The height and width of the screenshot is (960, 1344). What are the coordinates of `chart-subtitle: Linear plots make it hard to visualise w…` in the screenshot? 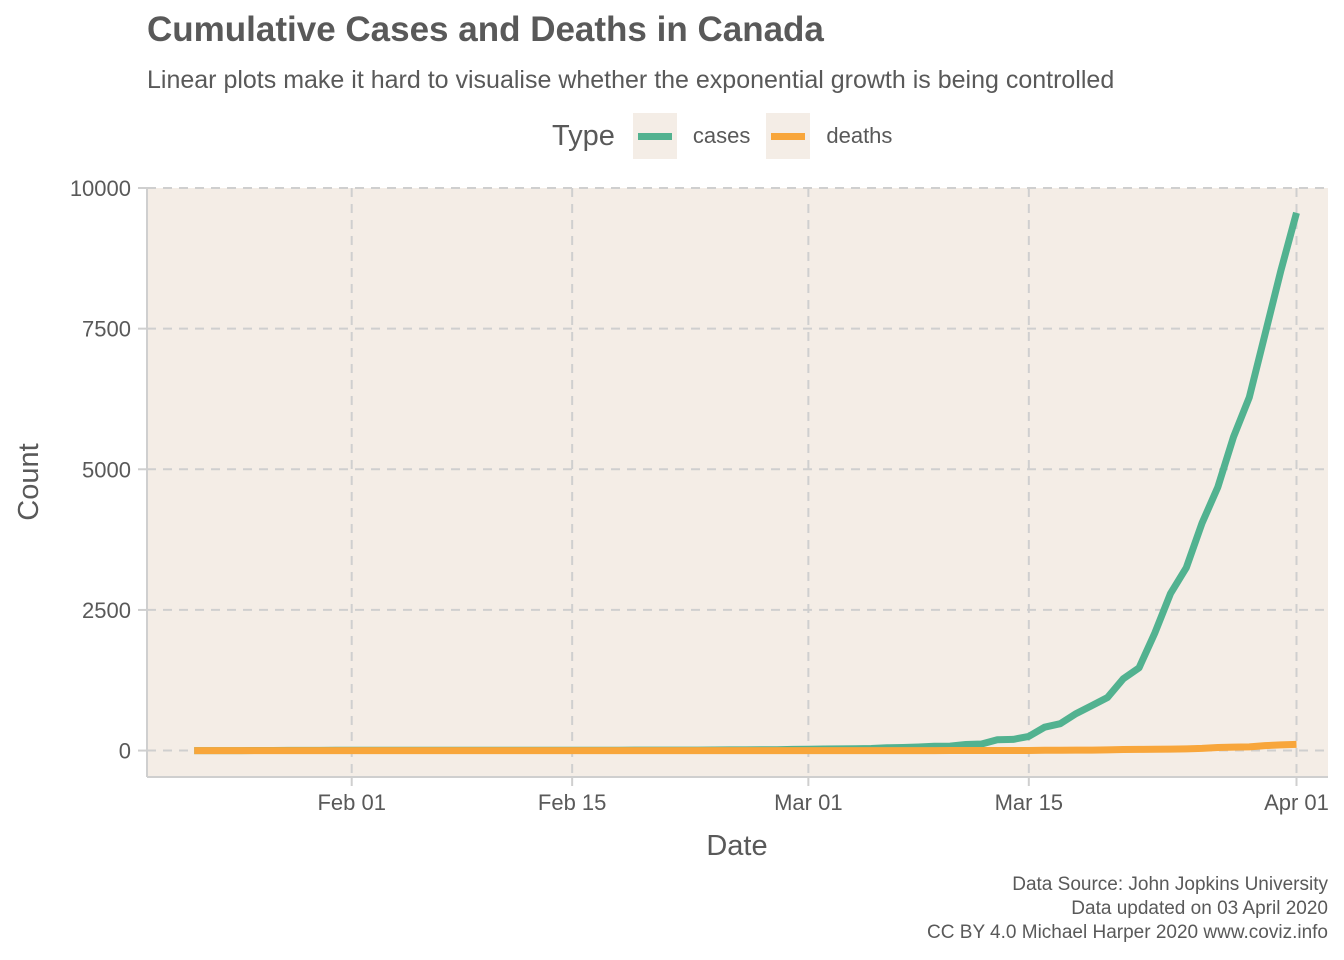 It's located at (631, 80).